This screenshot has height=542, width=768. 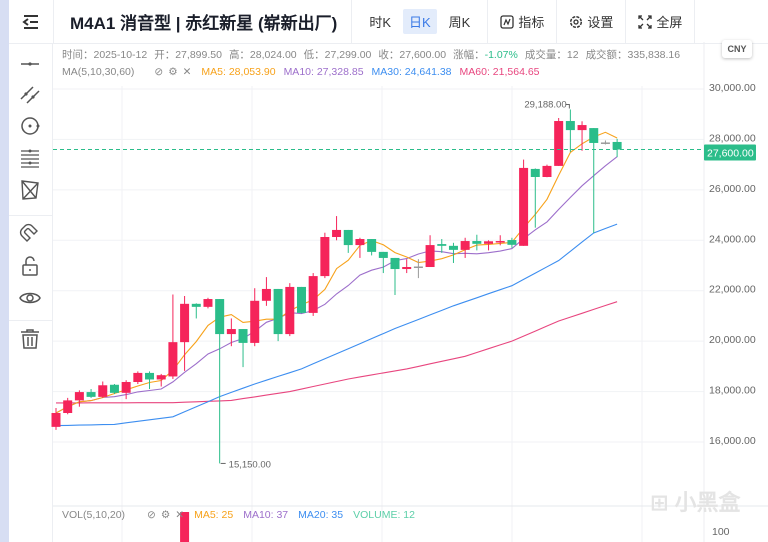 What do you see at coordinates (159, 72) in the screenshot?
I see `hide-ma-icon: ⊘` at bounding box center [159, 72].